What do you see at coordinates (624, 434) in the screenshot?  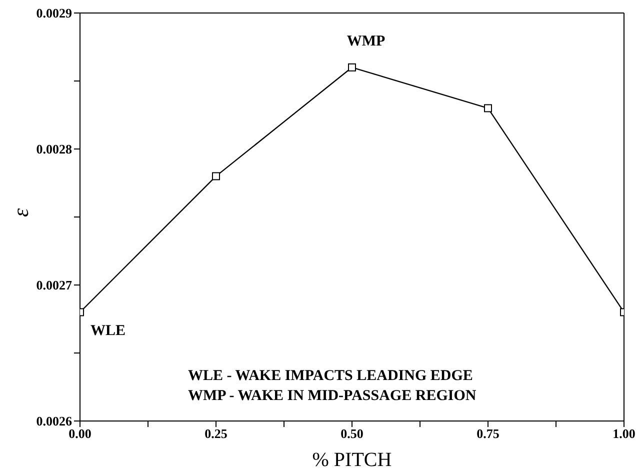 I see `x-tick-label: 1.00` at bounding box center [624, 434].